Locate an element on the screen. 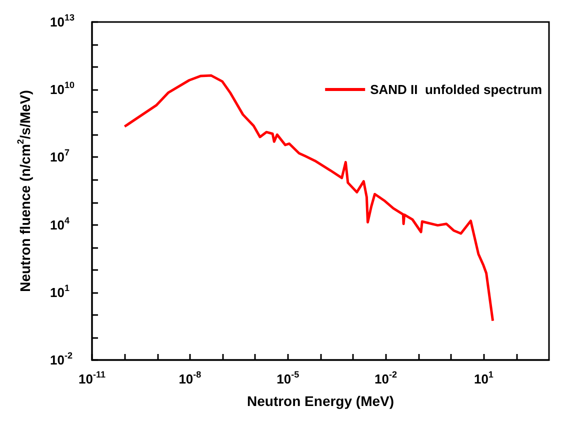 This screenshot has height=425, width=565. x-axis-title: Neutron Energy (MeV) is located at coordinates (320, 401).